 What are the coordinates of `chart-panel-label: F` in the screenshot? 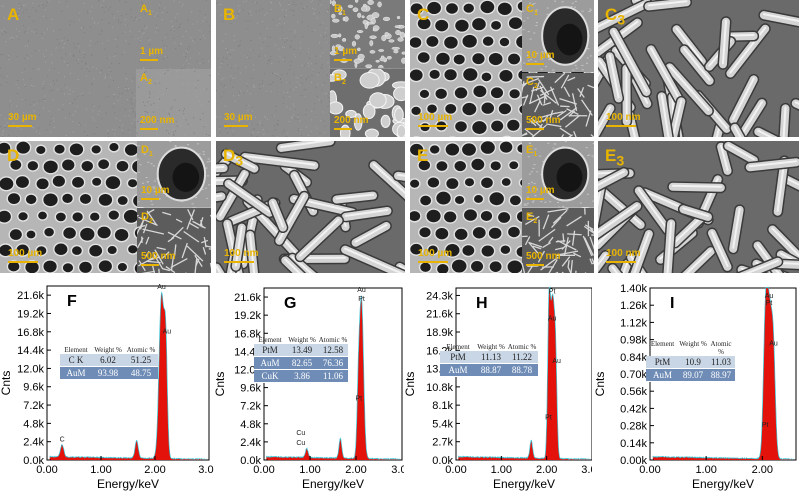 It's located at (72, 301).